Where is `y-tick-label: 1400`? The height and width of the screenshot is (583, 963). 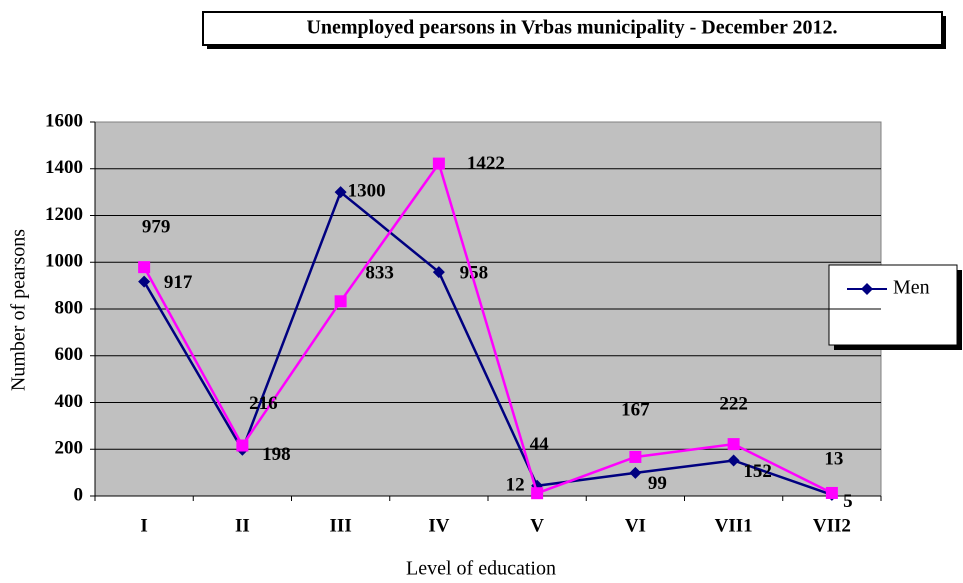
y-tick-label: 1400 is located at coordinates (64, 167).